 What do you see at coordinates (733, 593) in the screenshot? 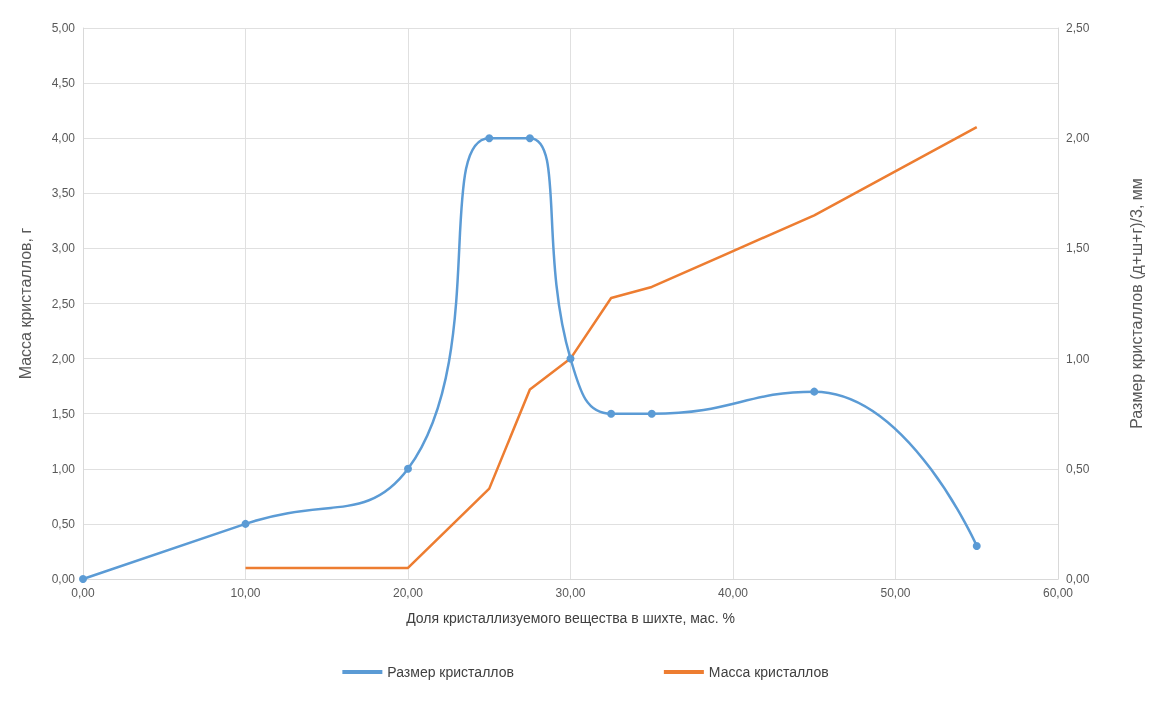
I see `x-tick-label: 40,00` at bounding box center [733, 593].